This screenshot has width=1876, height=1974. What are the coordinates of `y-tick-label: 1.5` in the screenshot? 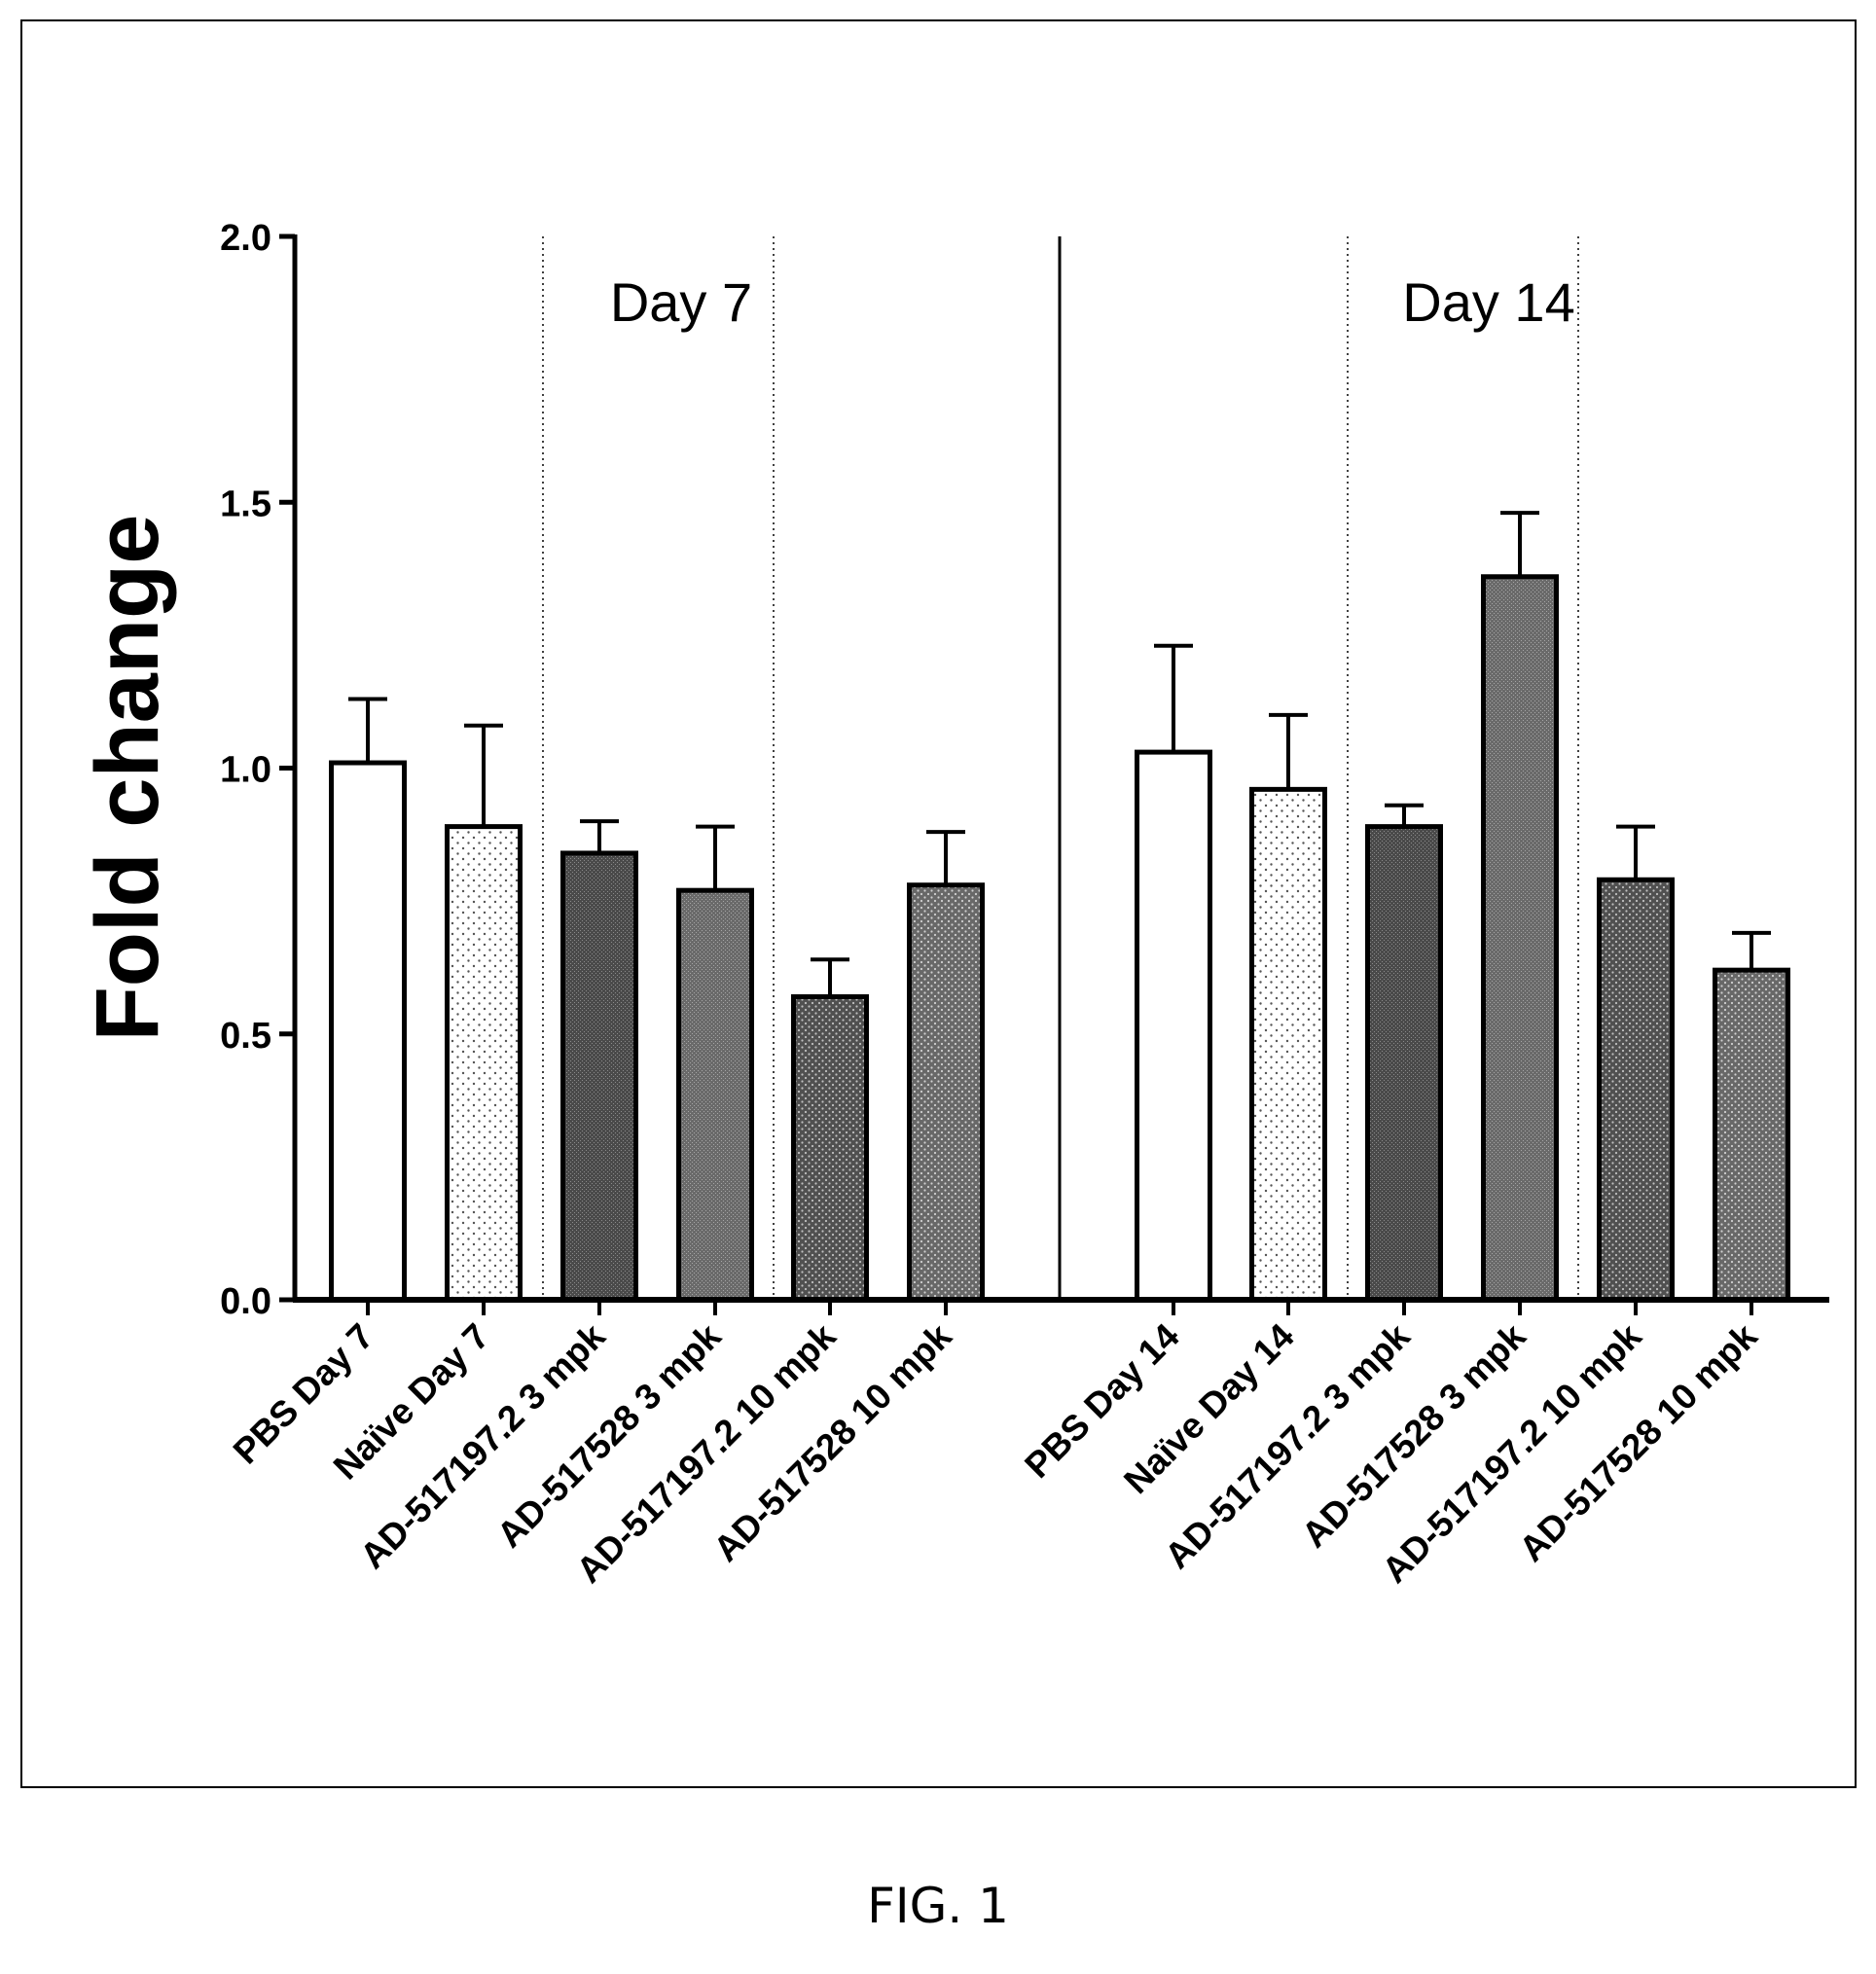 It's located at (245, 504).